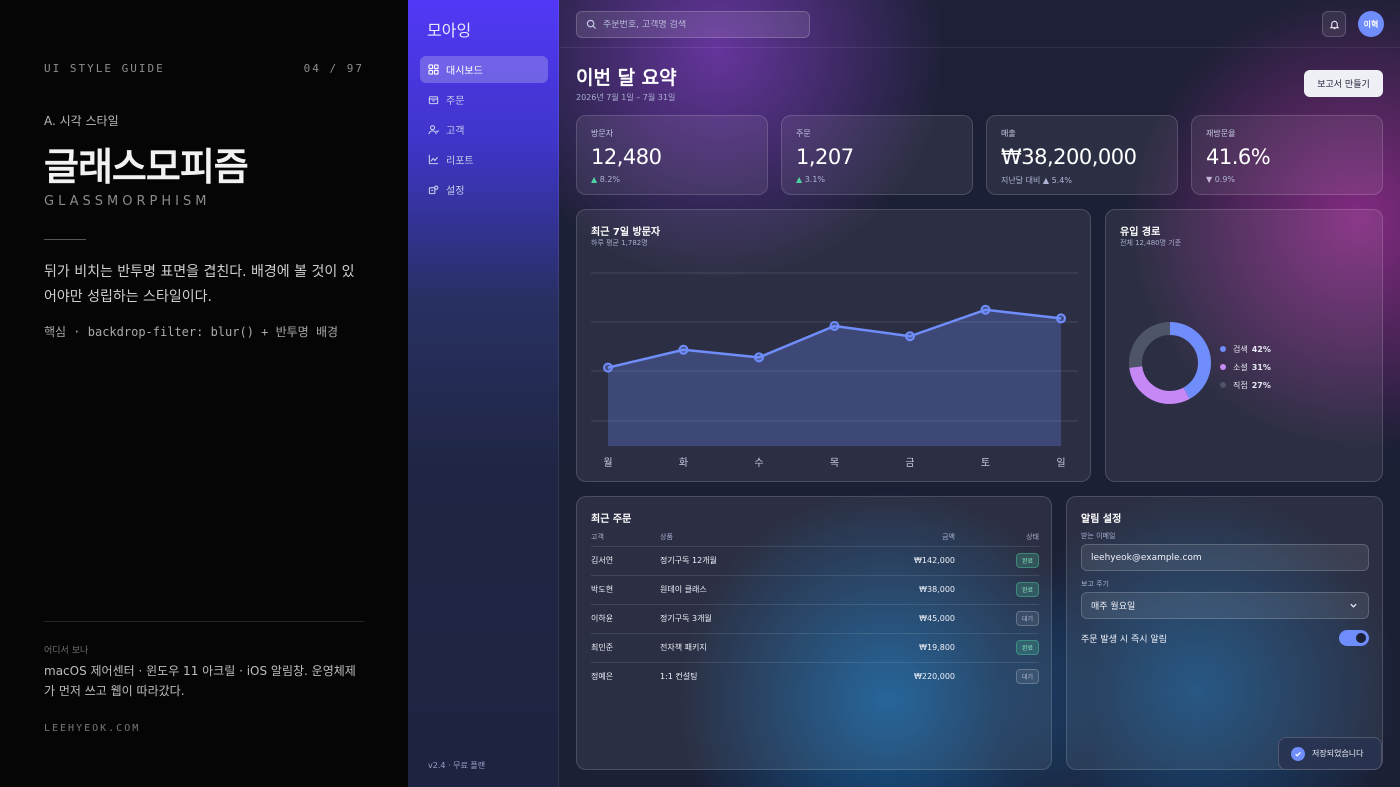  What do you see at coordinates (683, 463) in the screenshot?
I see `x-tick-label: 화` at bounding box center [683, 463].